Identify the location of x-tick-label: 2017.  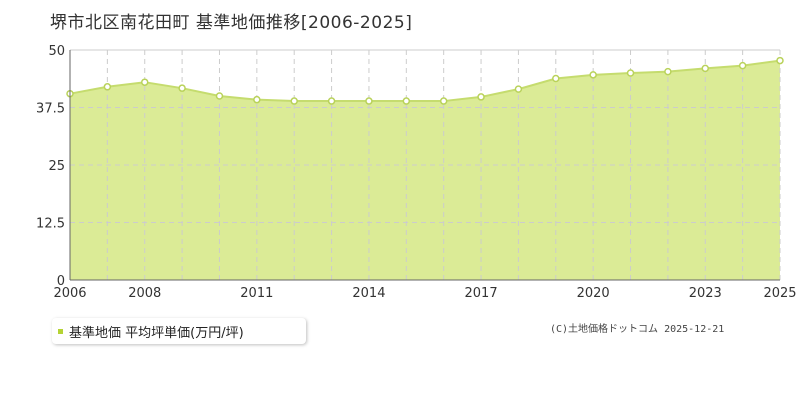
(481, 293).